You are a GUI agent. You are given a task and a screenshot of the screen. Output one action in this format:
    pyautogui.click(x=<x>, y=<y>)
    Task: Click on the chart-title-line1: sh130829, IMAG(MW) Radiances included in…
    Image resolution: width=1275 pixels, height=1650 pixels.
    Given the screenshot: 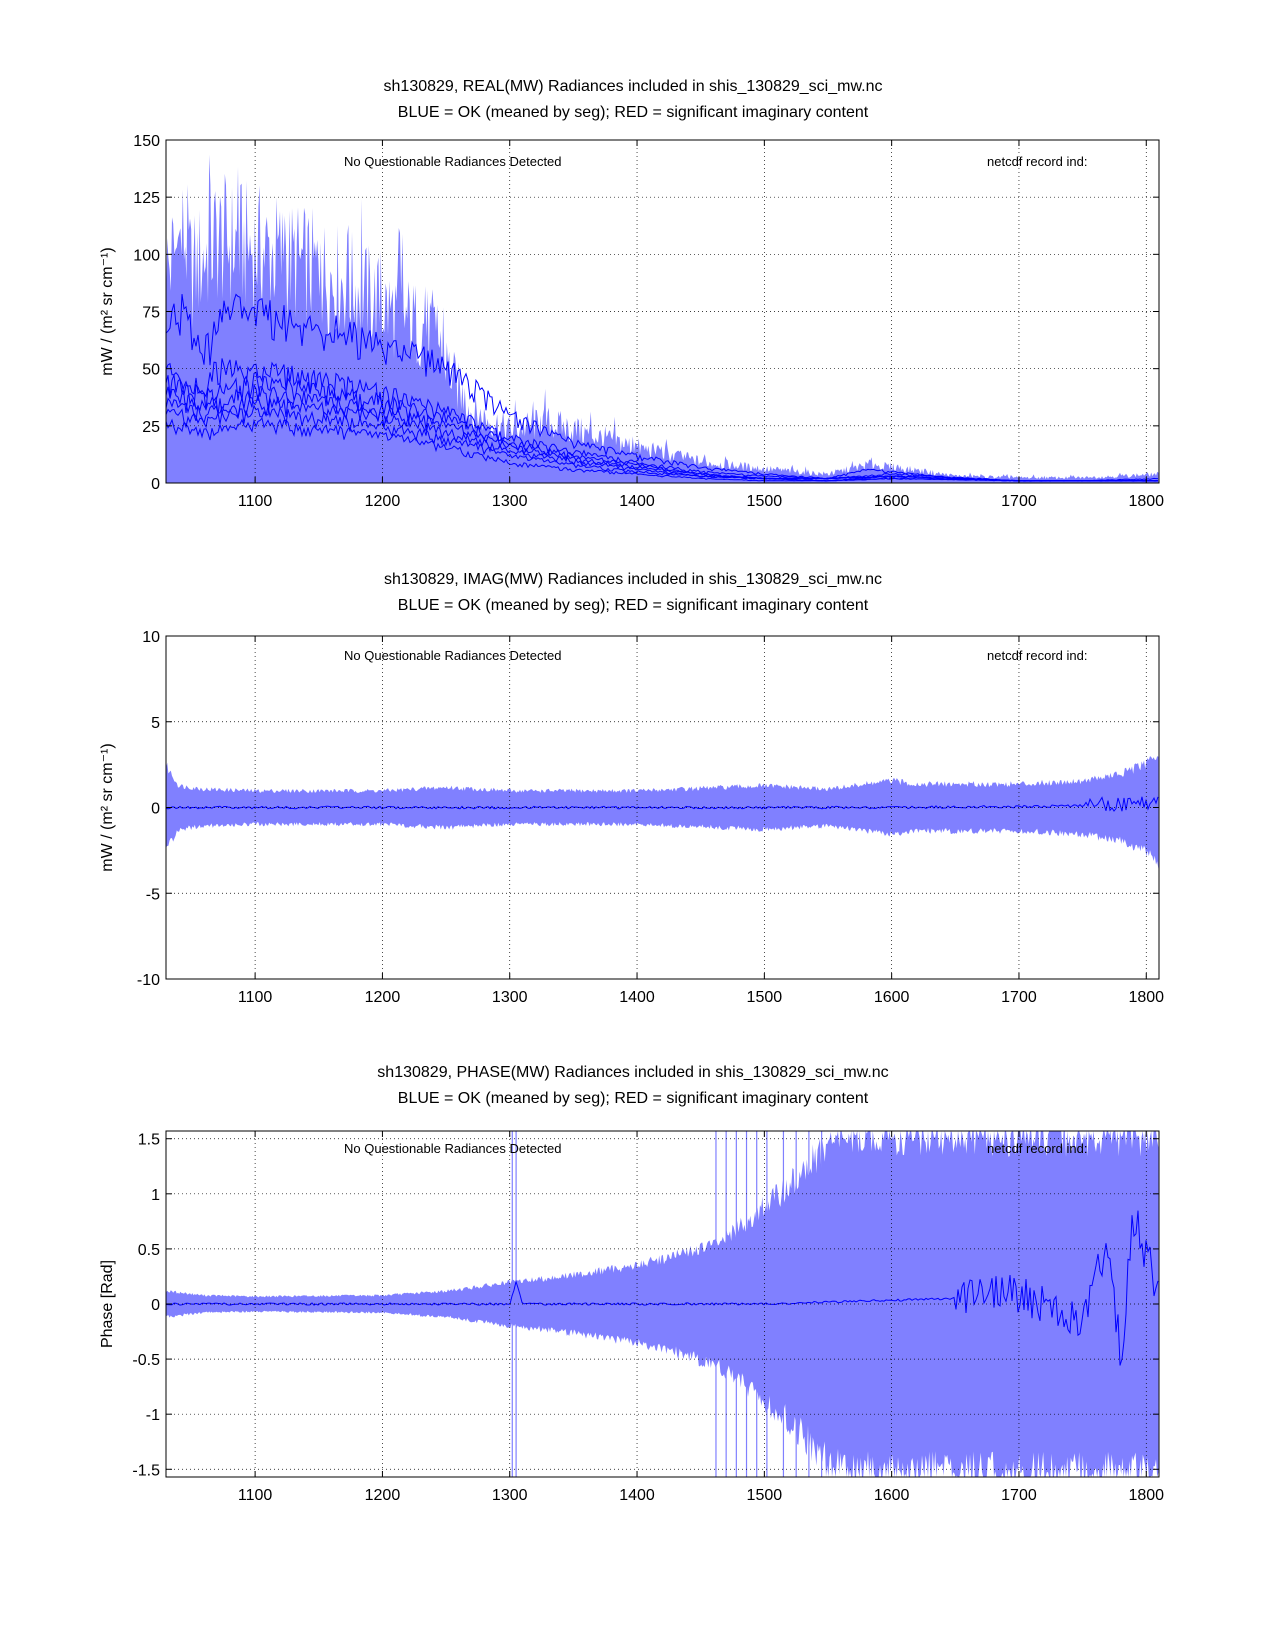 What is the action you would take?
    pyautogui.click(x=633, y=579)
    